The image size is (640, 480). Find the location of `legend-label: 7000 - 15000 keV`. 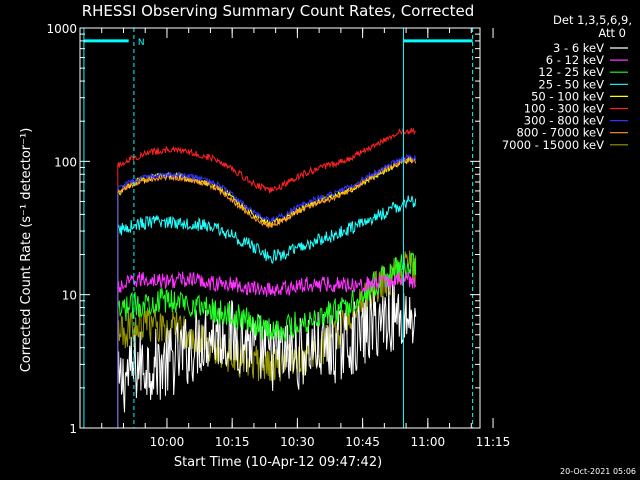

legend-label: 7000 - 15000 keV is located at coordinates (553, 145).